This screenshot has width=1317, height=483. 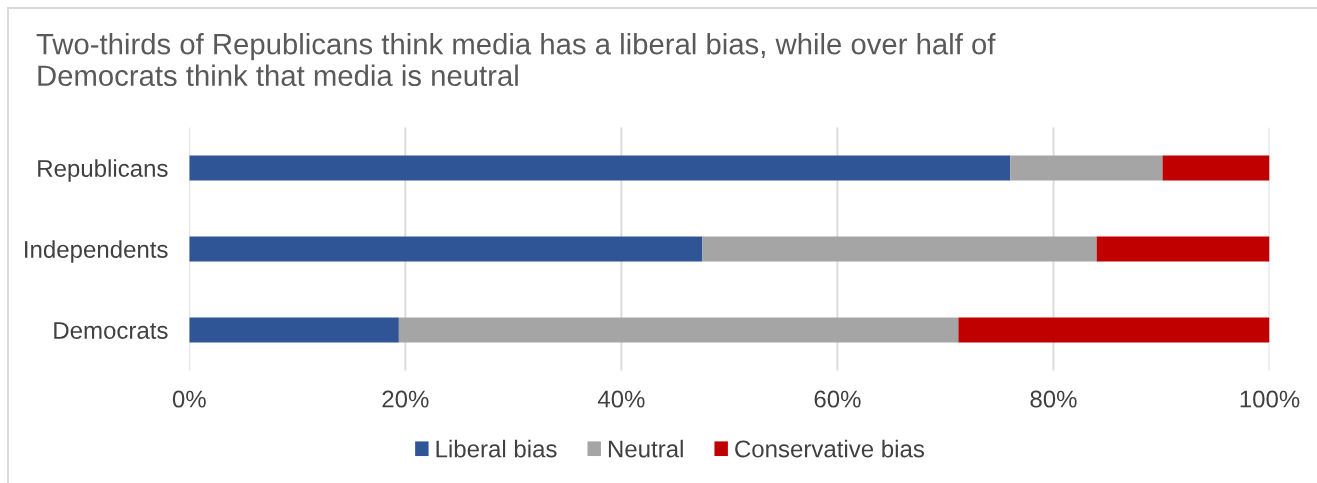 What do you see at coordinates (645, 448) in the screenshot?
I see `legend-label: Neutral` at bounding box center [645, 448].